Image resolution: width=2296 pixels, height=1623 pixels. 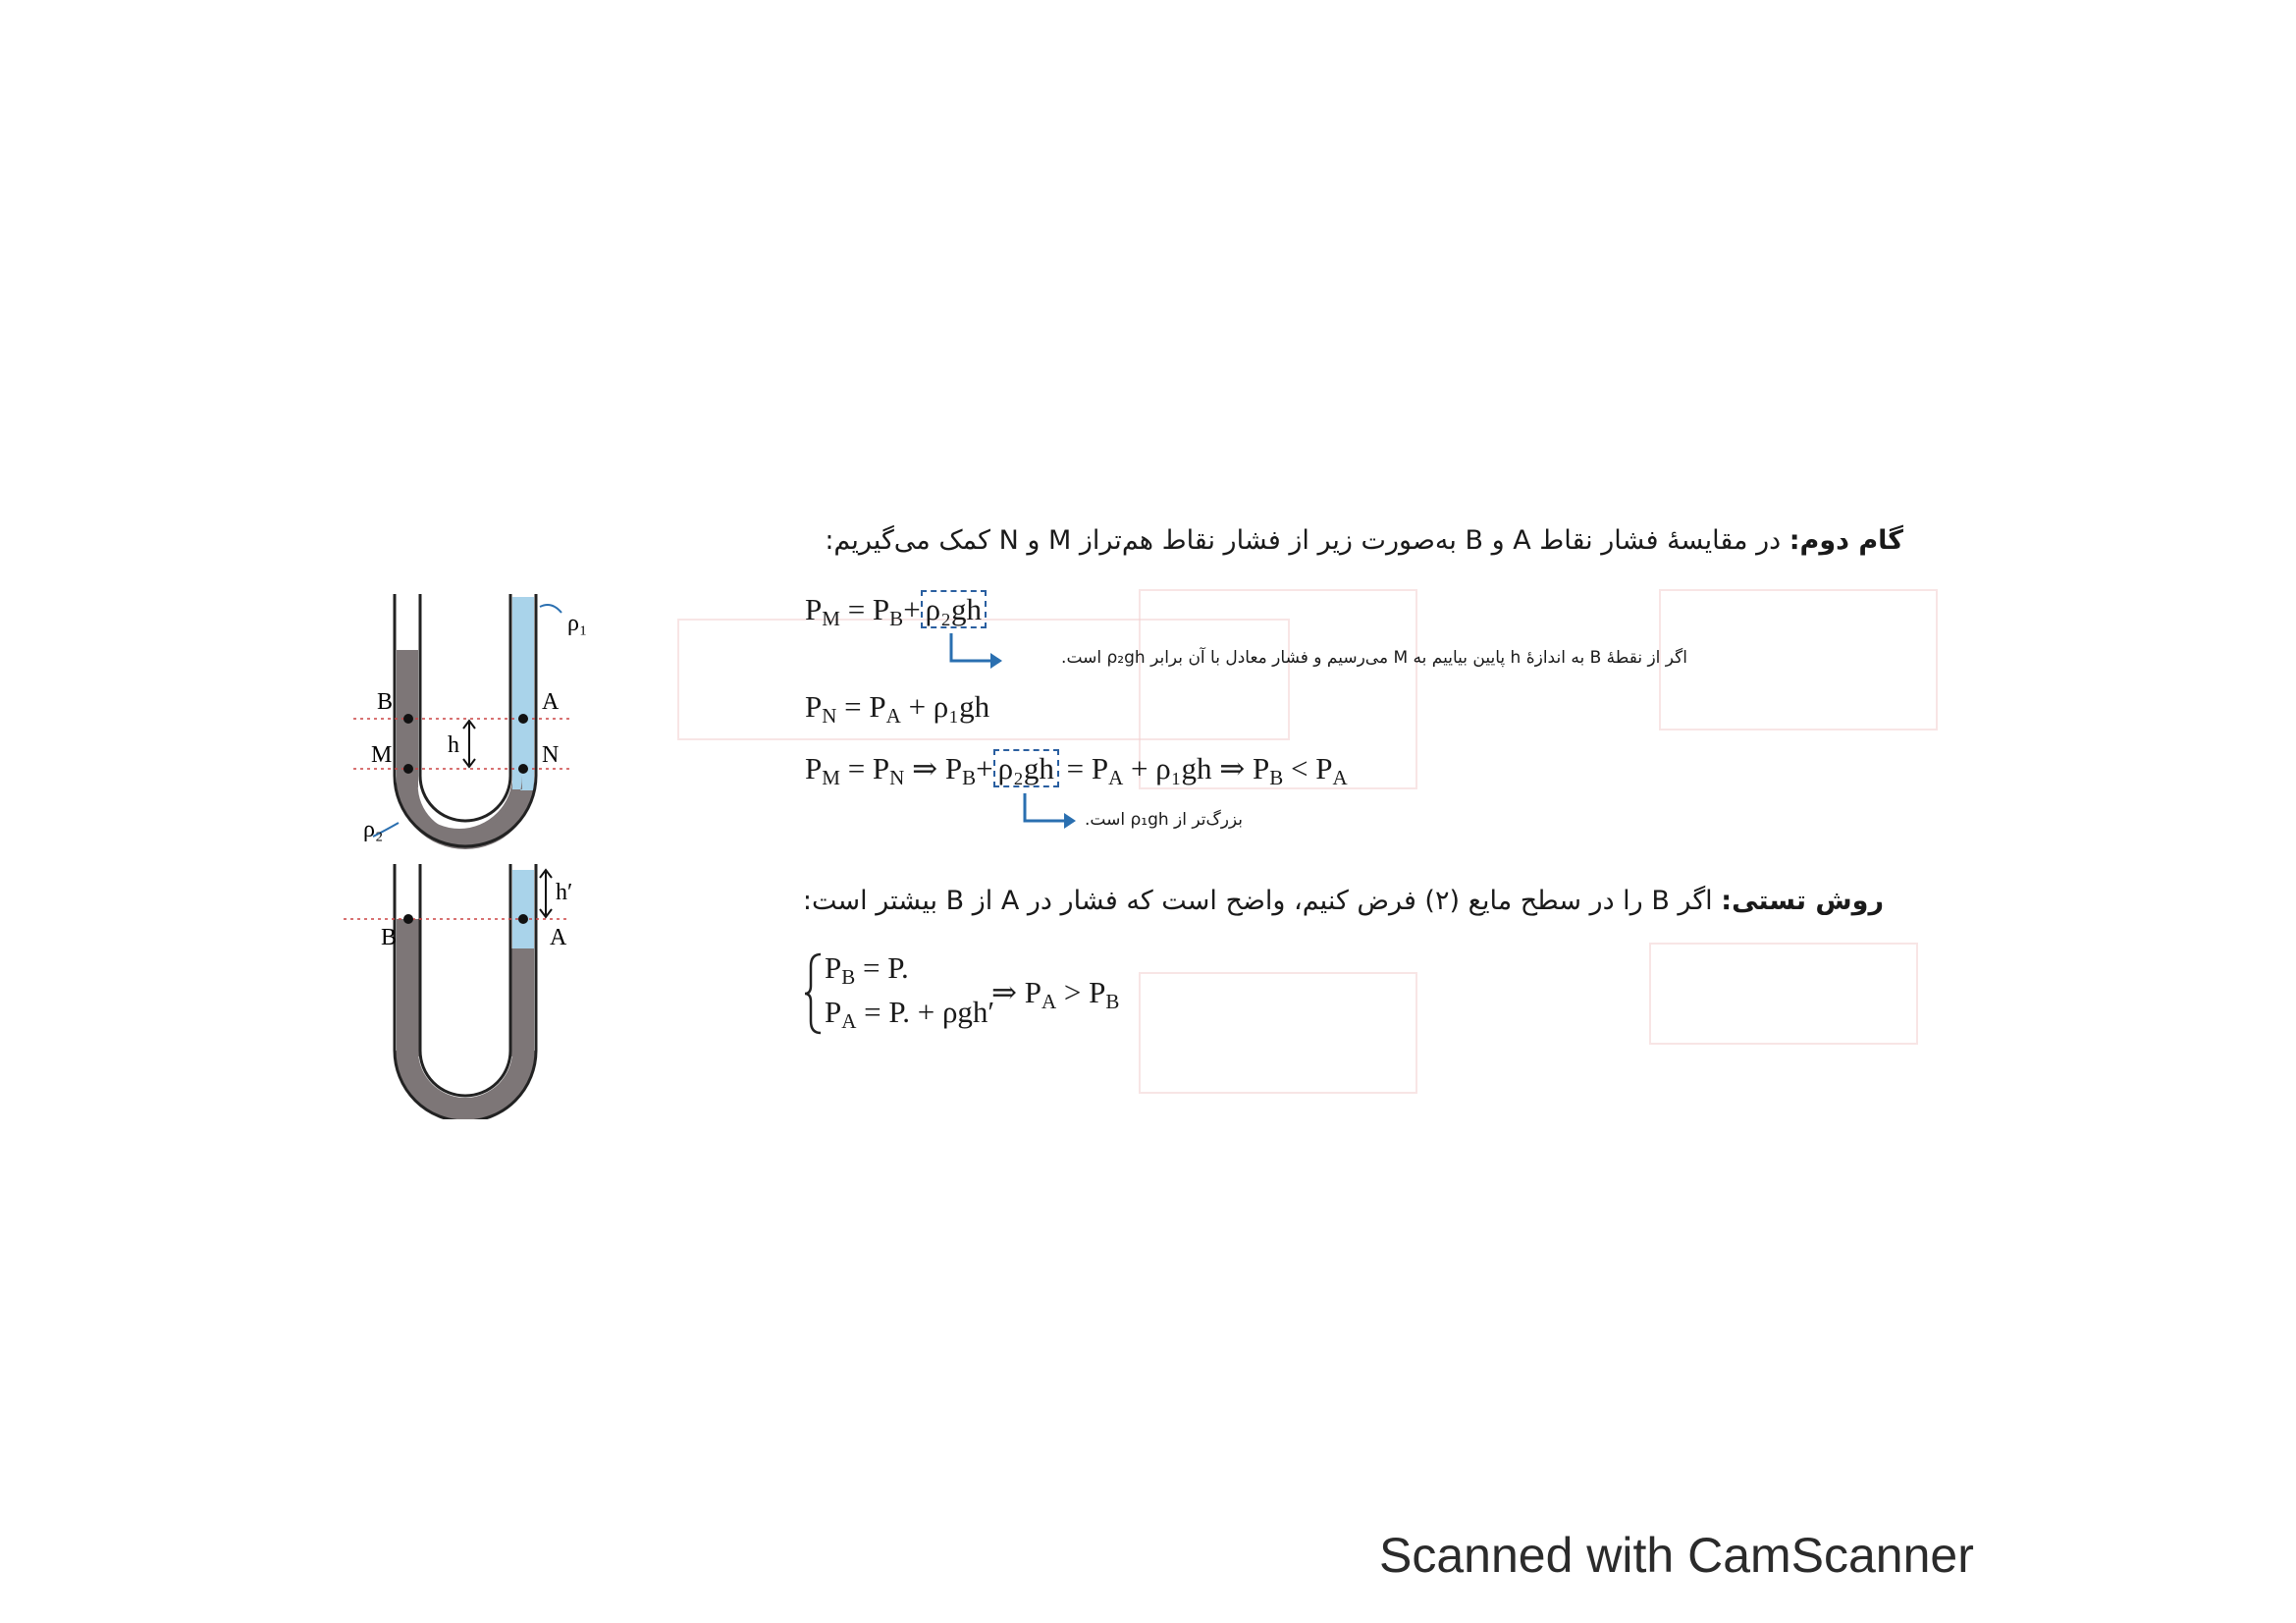 I want to click on system-line-1: PB = P., so click(x=867, y=969).